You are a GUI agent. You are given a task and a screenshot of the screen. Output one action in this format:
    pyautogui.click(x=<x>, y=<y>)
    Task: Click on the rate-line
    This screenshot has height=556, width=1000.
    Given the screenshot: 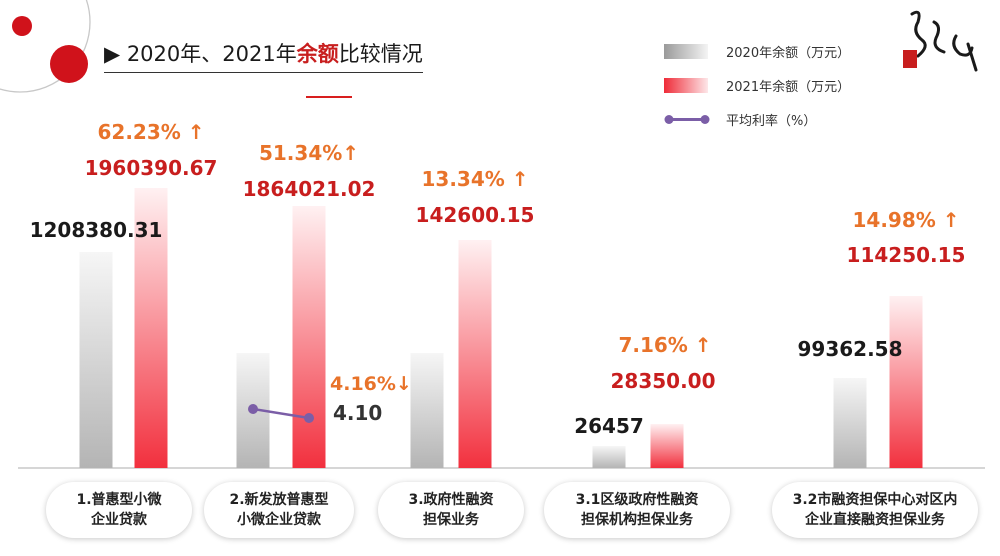 What is the action you would take?
    pyautogui.click(x=281, y=413)
    